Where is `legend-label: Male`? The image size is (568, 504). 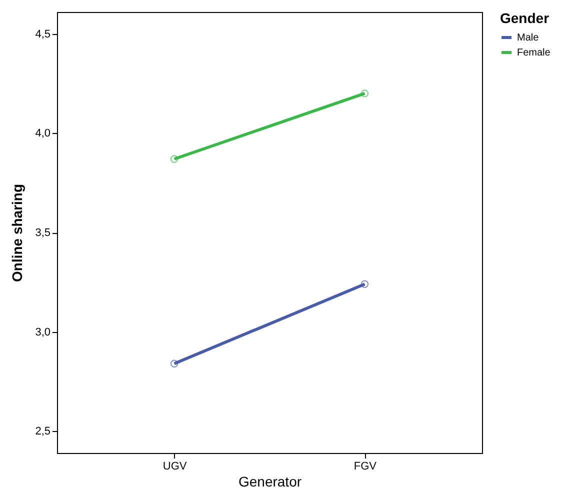 legend-label: Male is located at coordinates (528, 38).